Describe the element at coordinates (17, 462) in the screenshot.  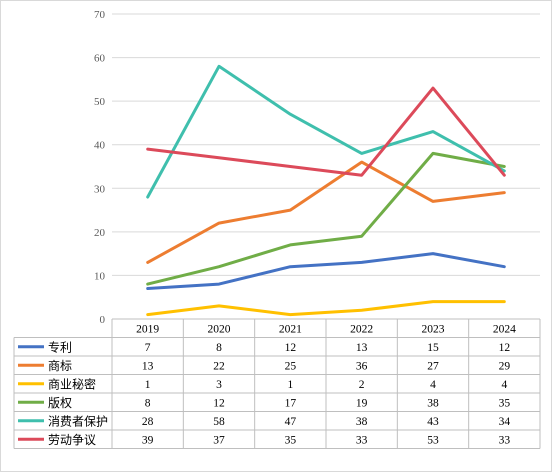
I see `wechat-icon` at that location.